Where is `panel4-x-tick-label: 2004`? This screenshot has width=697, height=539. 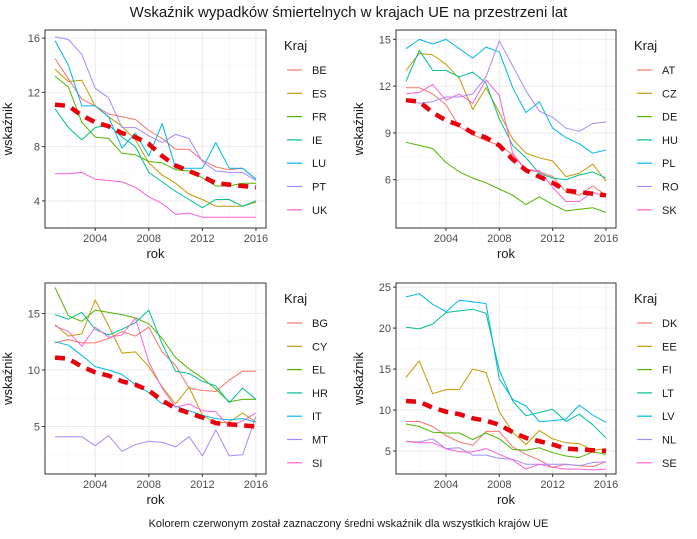 panel4-x-tick-label: 2004 is located at coordinates (446, 485).